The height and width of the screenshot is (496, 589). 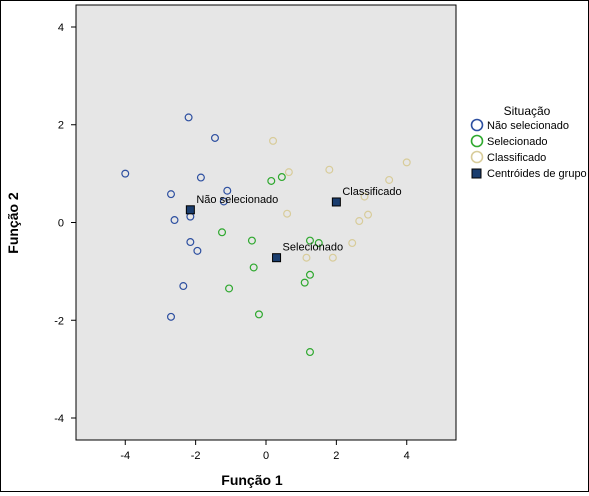 What do you see at coordinates (336, 456) in the screenshot?
I see `x-tick-label: 2` at bounding box center [336, 456].